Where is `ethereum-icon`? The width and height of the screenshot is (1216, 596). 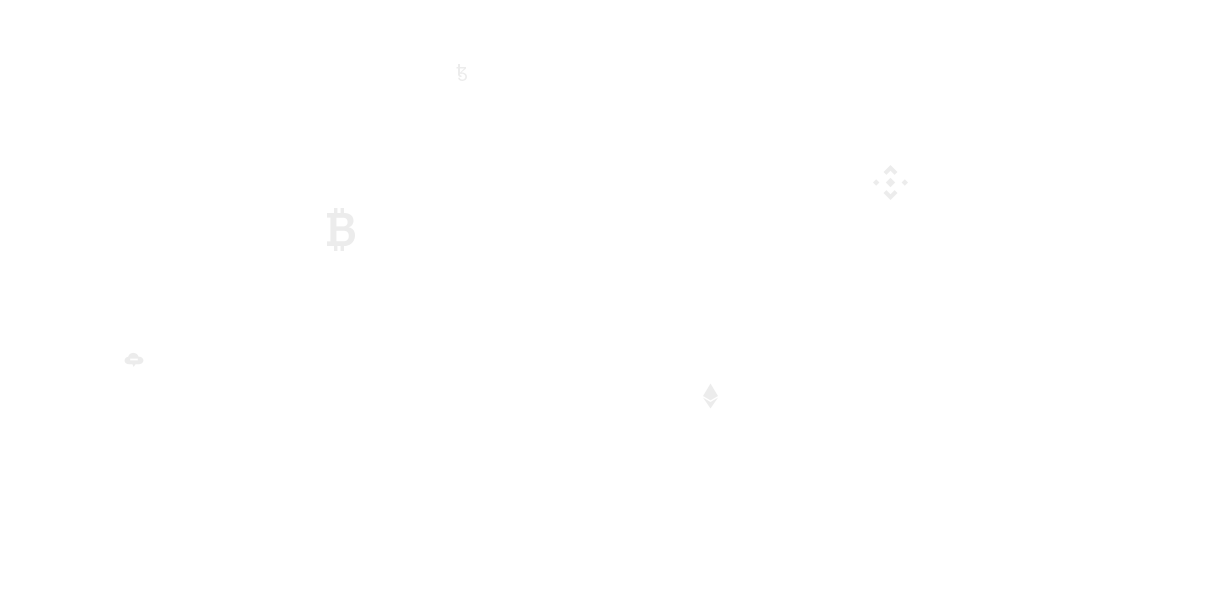
ethereum-icon is located at coordinates (710, 396).